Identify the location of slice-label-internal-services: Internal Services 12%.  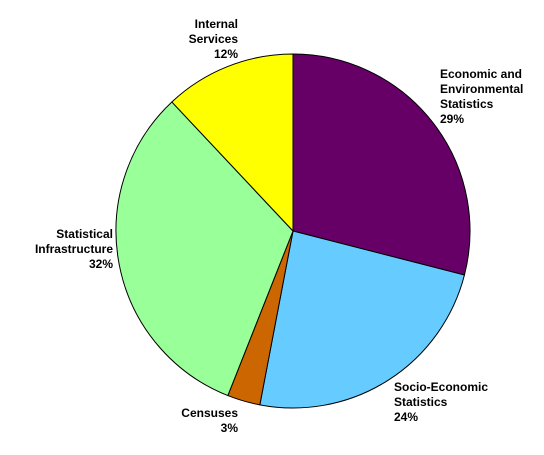
(214, 39).